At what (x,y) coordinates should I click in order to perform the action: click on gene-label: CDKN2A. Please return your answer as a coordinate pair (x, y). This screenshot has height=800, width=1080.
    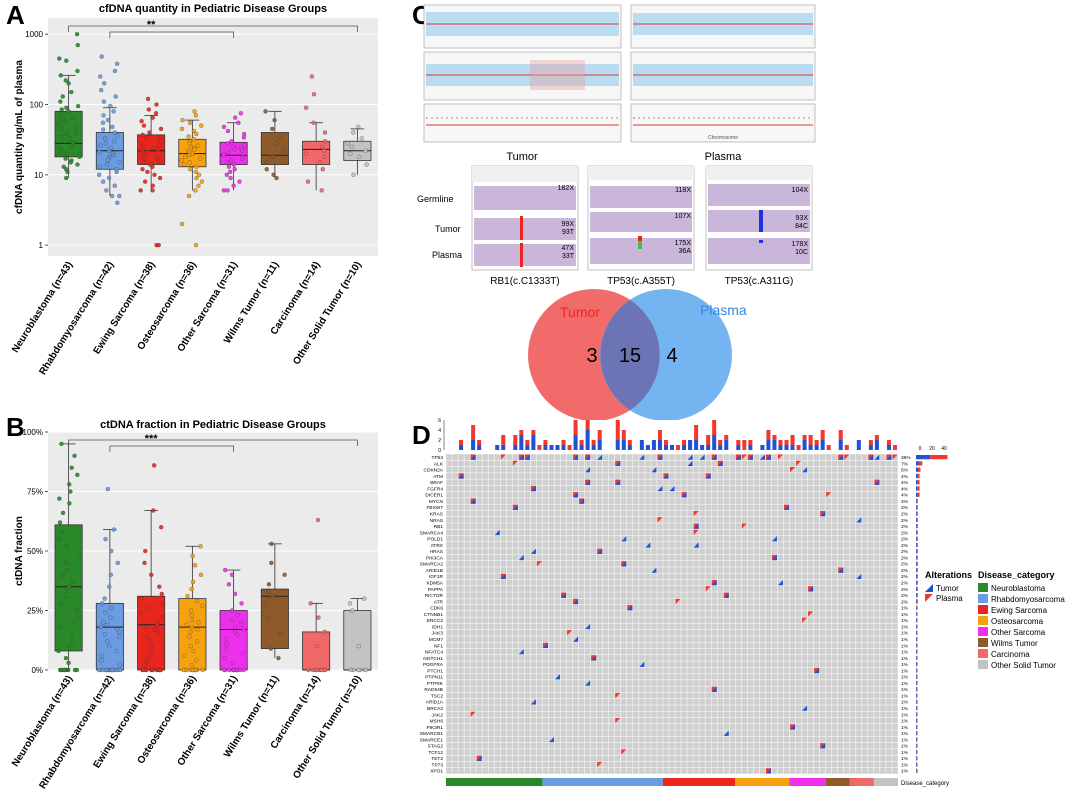
    Looking at the image, I should click on (434, 471).